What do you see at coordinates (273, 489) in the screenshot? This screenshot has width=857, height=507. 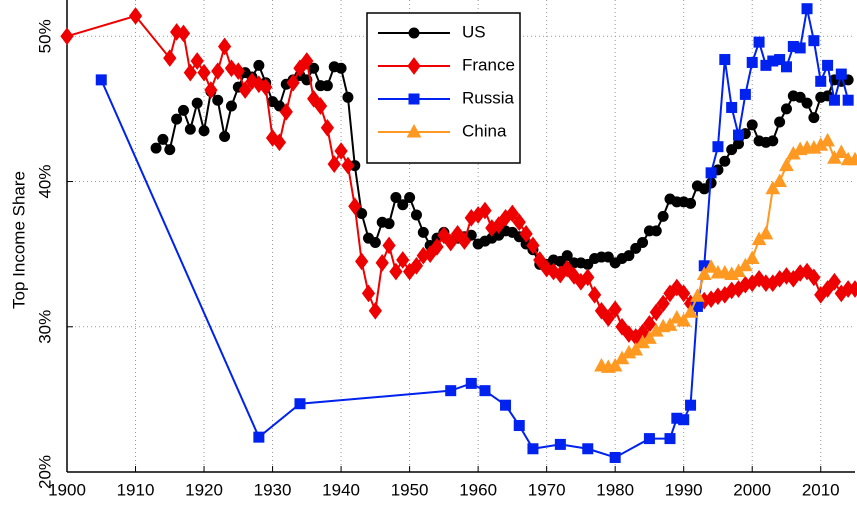 I see `x-tick-label: 1930` at bounding box center [273, 489].